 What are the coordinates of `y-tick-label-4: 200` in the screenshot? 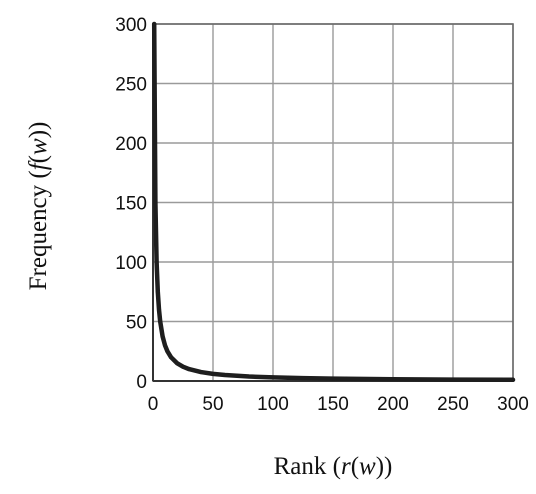 It's located at (131, 144).